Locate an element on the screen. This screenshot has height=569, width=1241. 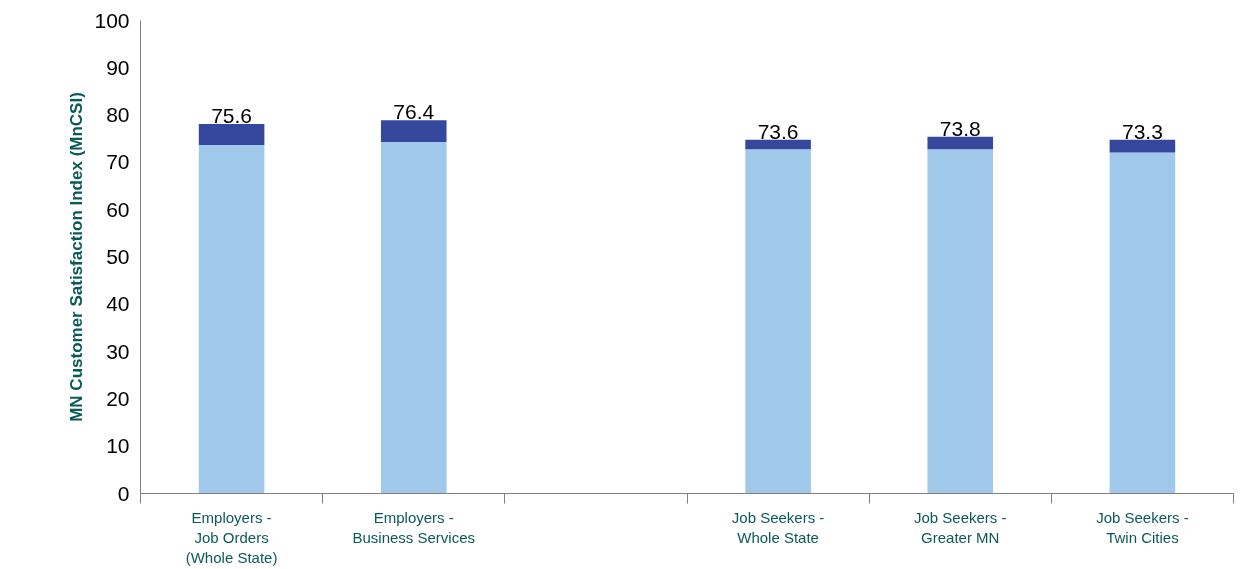
y-tick-label: 20 is located at coordinates (118, 398).